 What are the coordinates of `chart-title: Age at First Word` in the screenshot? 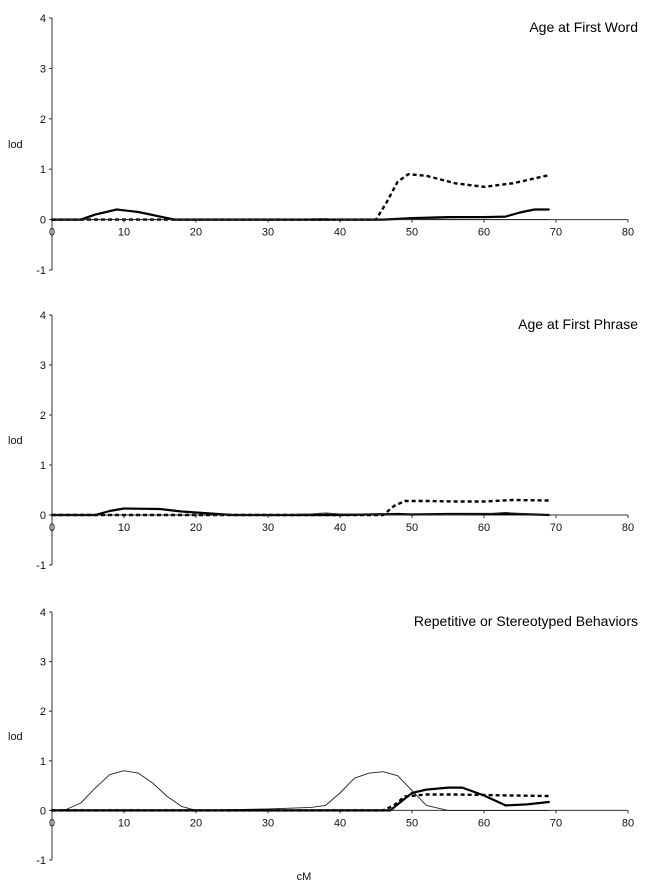 It's located at (583, 27).